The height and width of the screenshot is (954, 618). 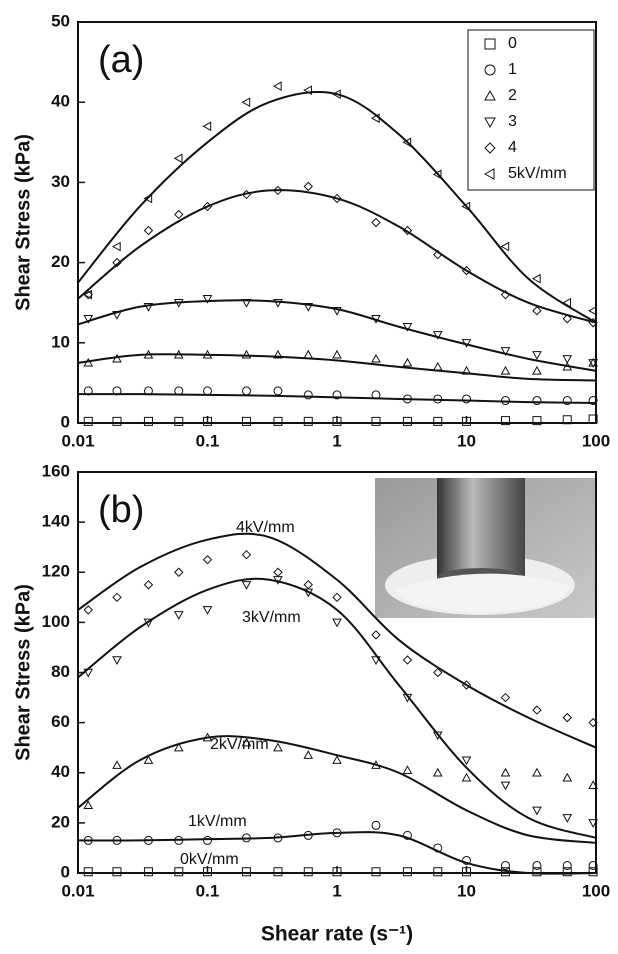 I want to click on y-tick-label: 30, so click(x=60, y=181).